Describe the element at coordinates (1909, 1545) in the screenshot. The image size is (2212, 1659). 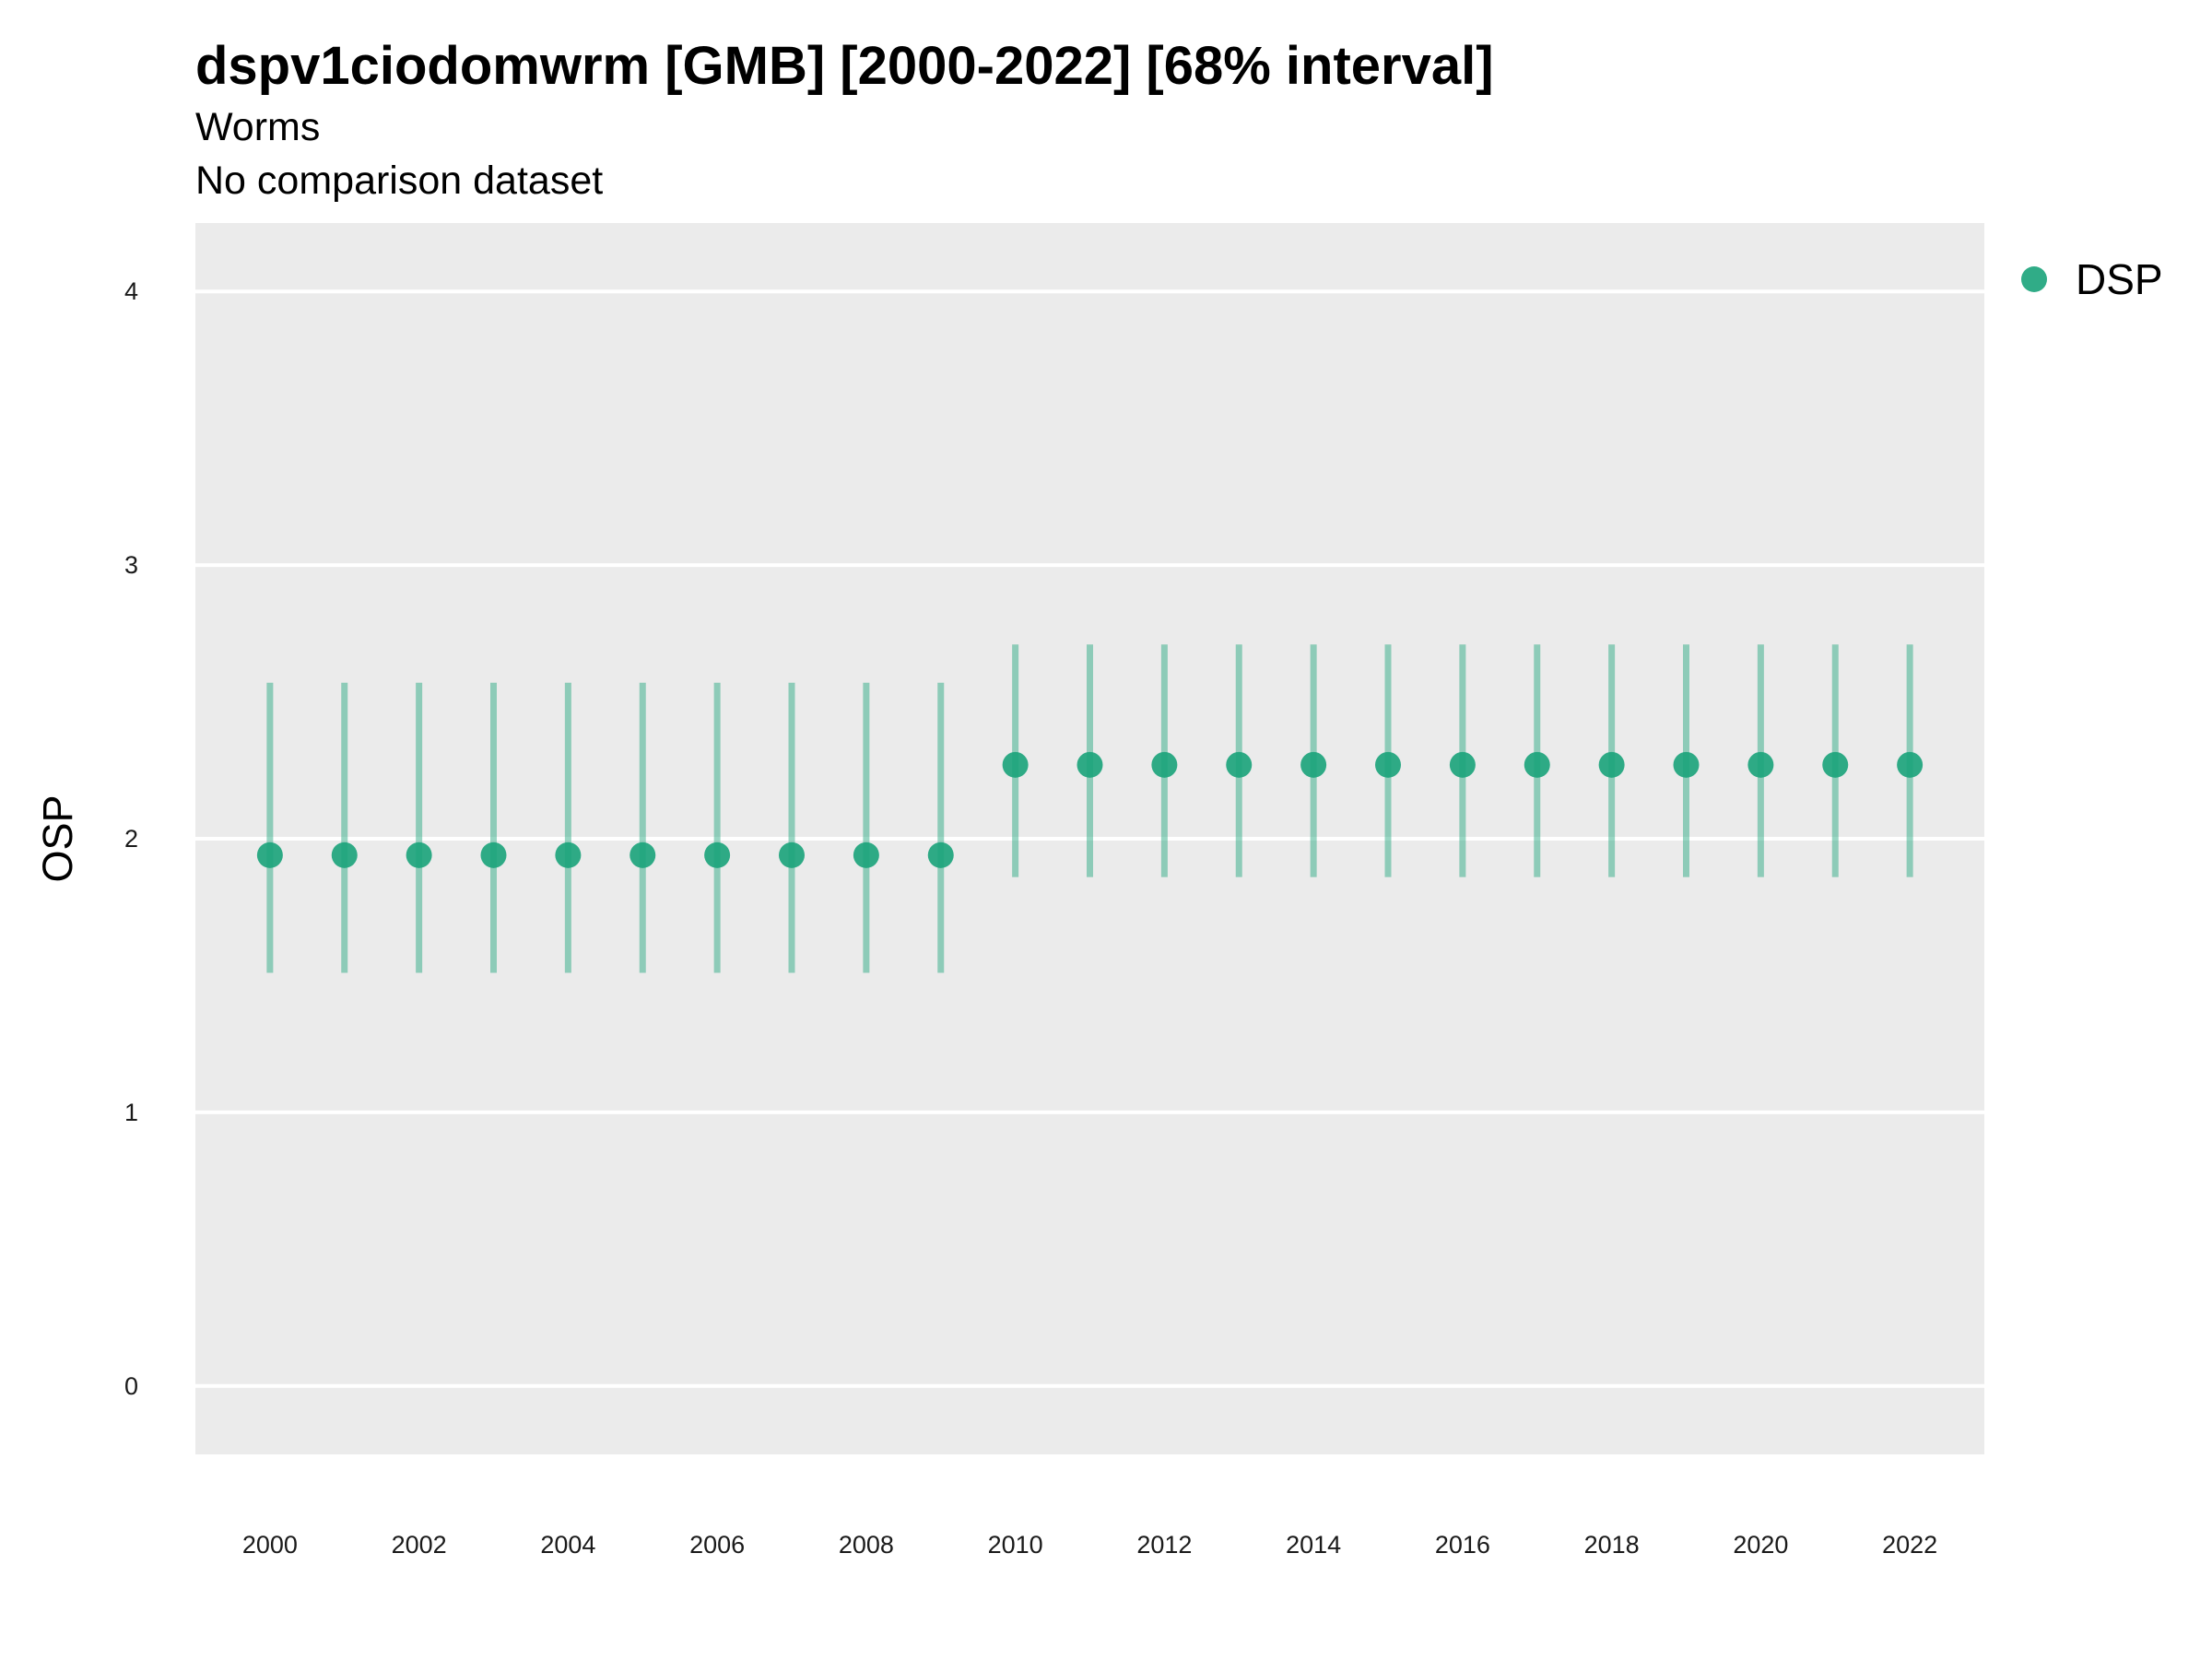
I see `x-tick-label: 2022` at that location.